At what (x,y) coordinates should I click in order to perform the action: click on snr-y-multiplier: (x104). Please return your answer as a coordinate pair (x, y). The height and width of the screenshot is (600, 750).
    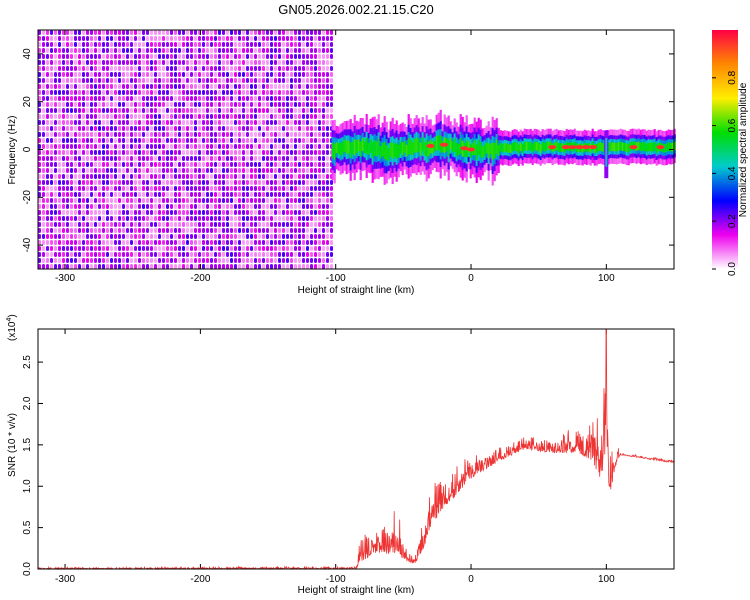
    Looking at the image, I should click on (12, 327).